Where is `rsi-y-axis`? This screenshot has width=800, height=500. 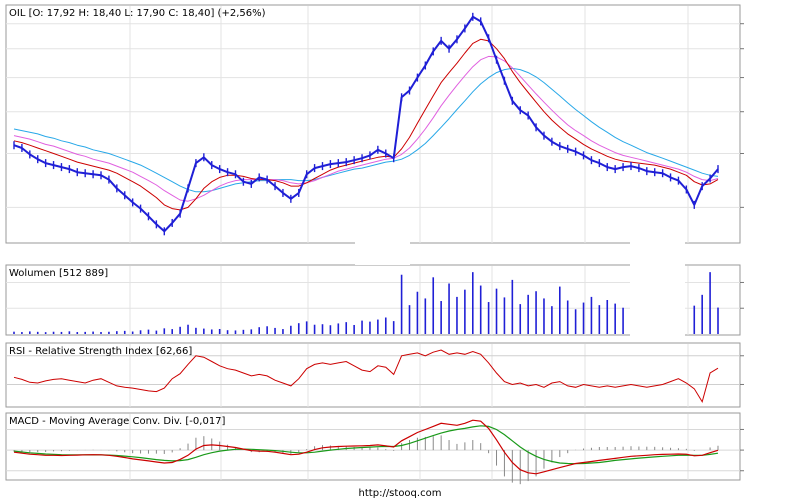
rsi-y-axis is located at coordinates (742, 370).